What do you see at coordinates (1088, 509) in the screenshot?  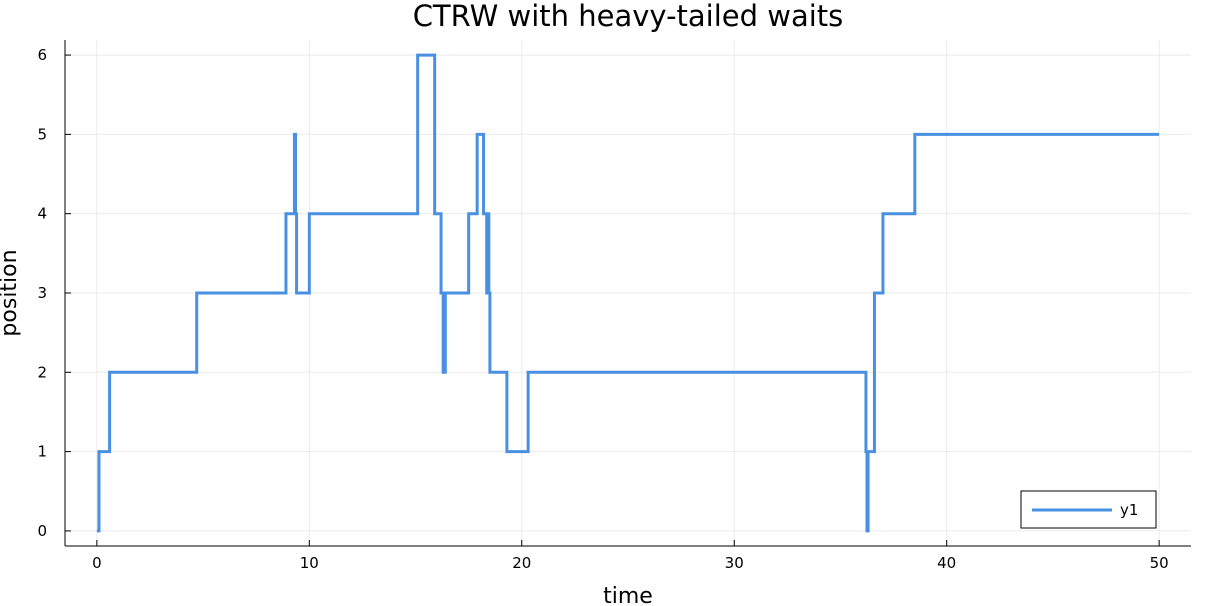 I see `legend: y1` at bounding box center [1088, 509].